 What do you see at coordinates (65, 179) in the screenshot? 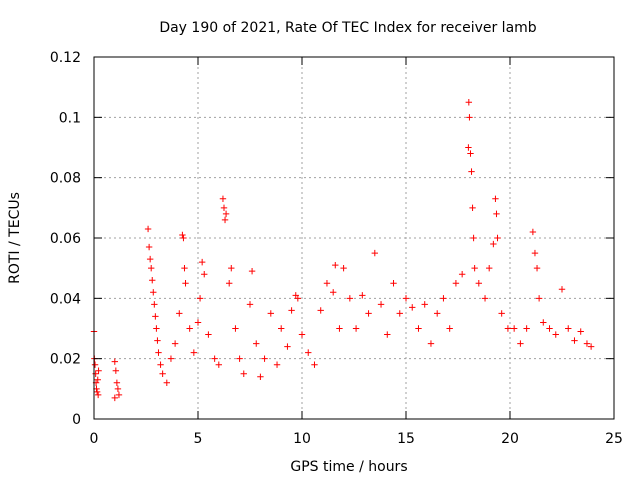
I see `y-tick-label: 0.08` at bounding box center [65, 179].